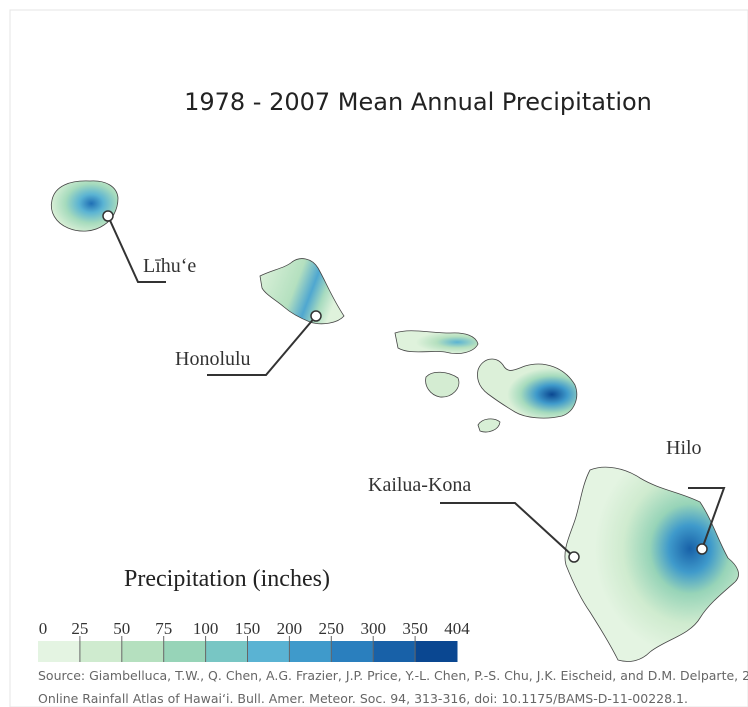 This screenshot has height=707, width=748. Describe the element at coordinates (442, 384) in the screenshot. I see `lanai` at that location.